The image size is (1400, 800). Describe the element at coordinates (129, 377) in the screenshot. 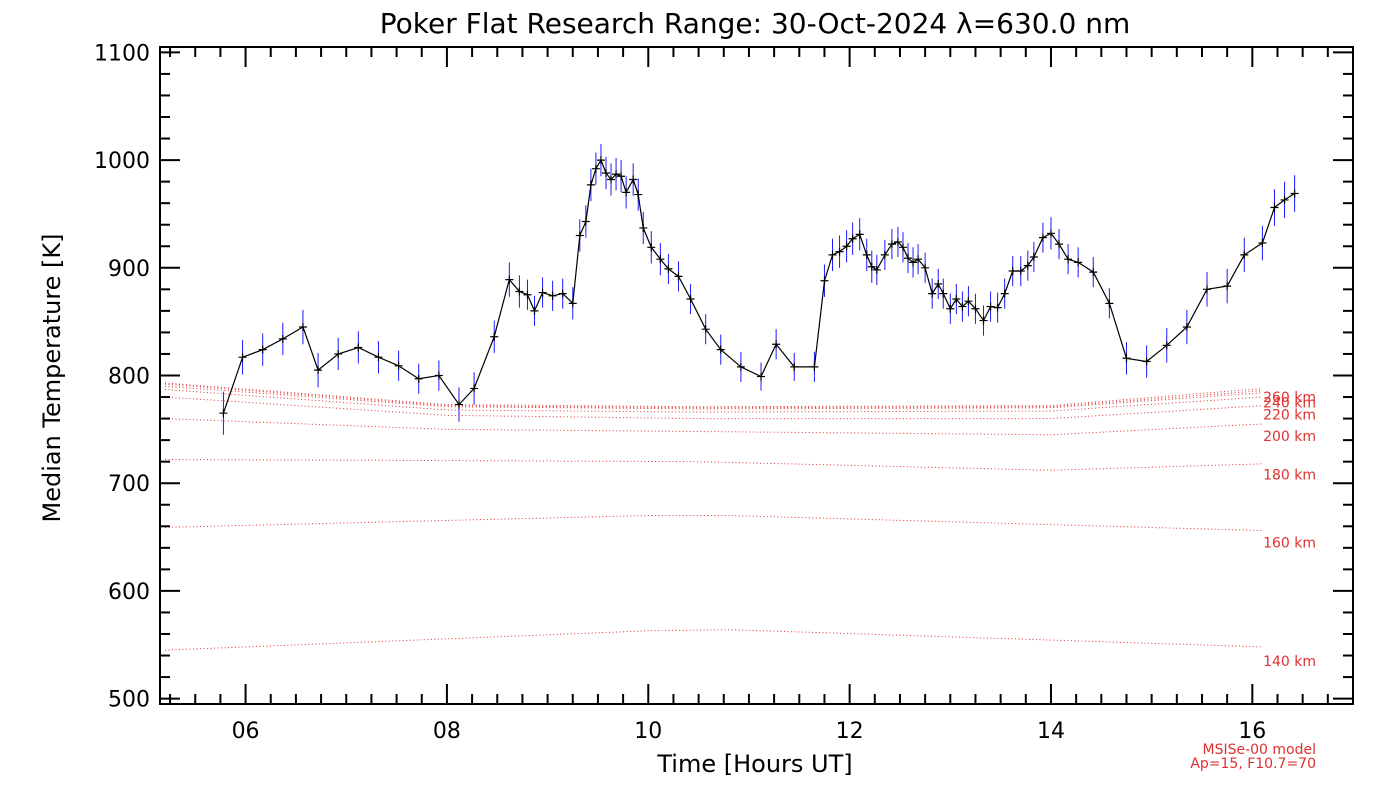

I see `y-tick-label: 800` at that location.